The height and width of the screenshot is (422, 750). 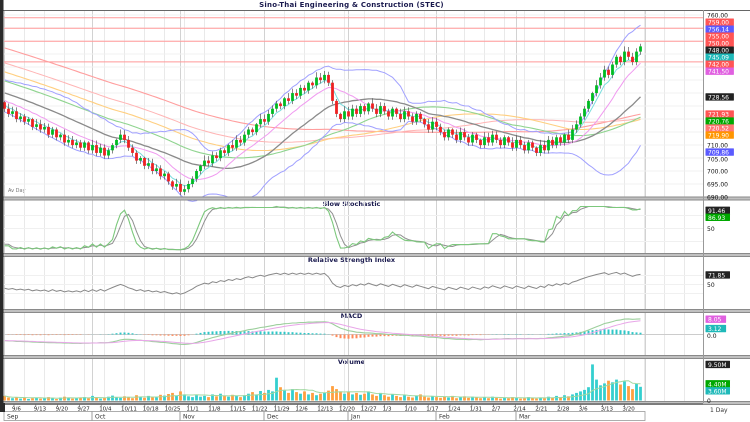 I want to click on svg-text: 4.40M, so click(x=717, y=384).